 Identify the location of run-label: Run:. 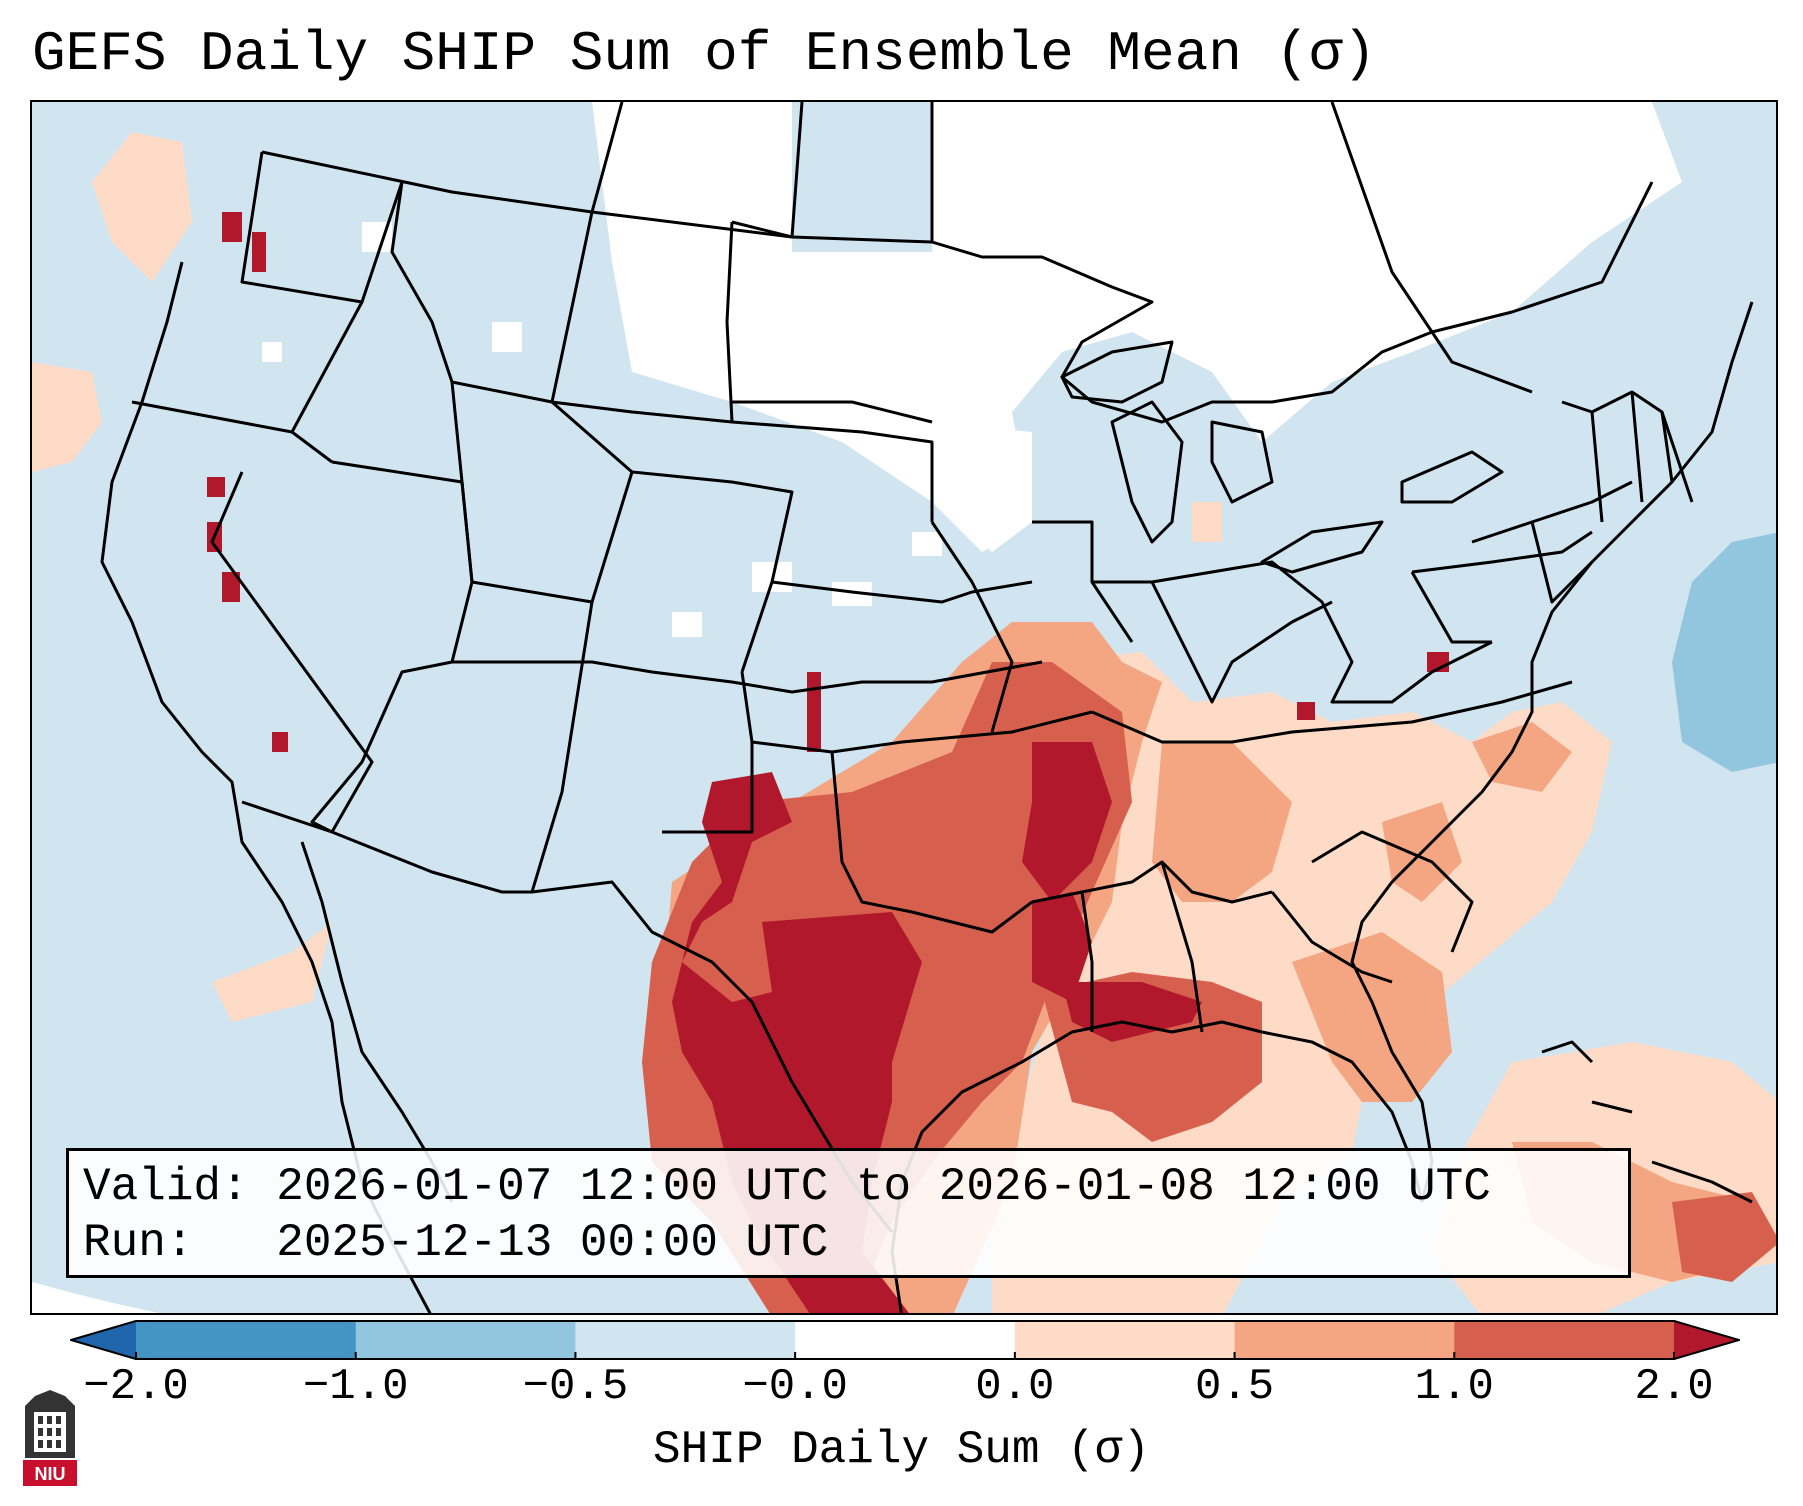
(138, 1243).